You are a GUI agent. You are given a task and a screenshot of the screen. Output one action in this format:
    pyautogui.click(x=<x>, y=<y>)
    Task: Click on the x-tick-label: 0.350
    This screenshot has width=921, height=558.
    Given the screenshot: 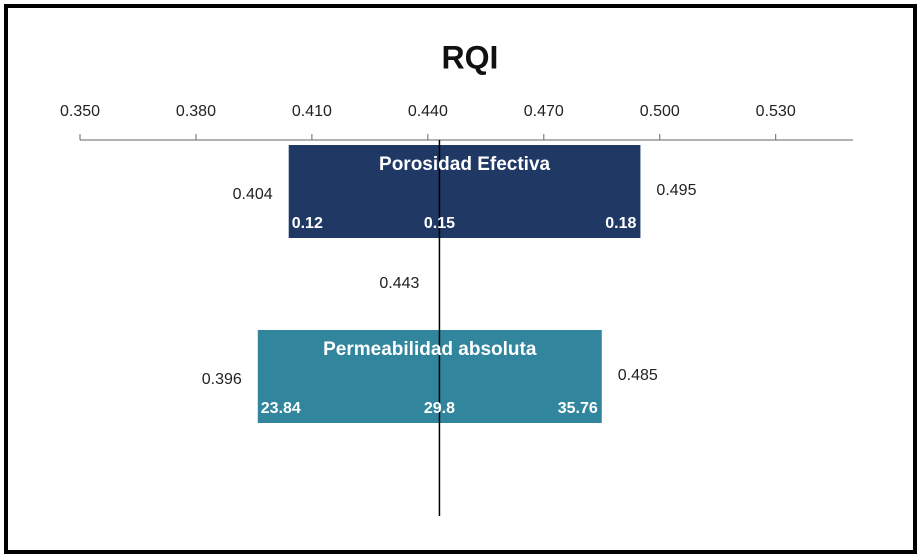 What is the action you would take?
    pyautogui.click(x=80, y=111)
    